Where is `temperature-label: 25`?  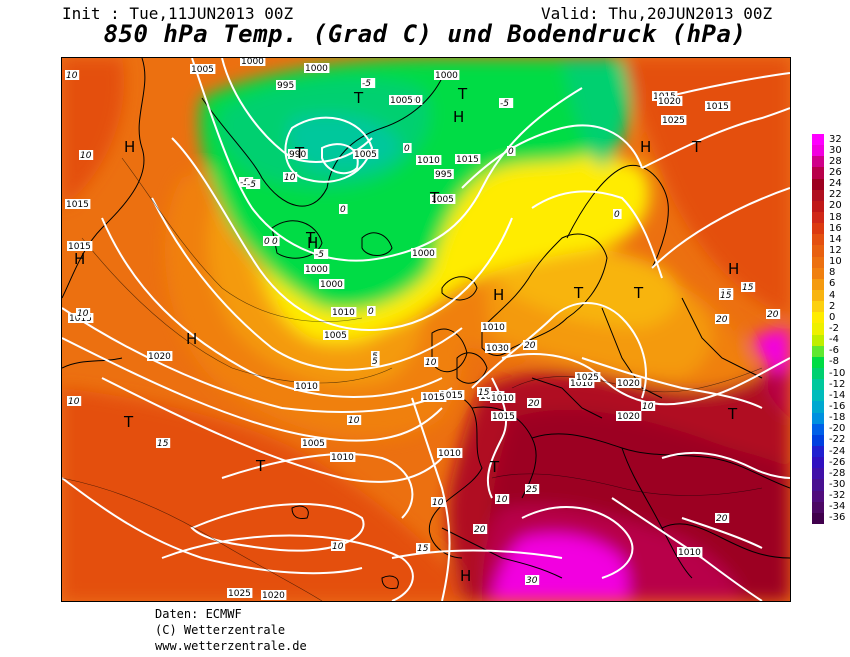
temperature-label: 25 is located at coordinates (532, 490).